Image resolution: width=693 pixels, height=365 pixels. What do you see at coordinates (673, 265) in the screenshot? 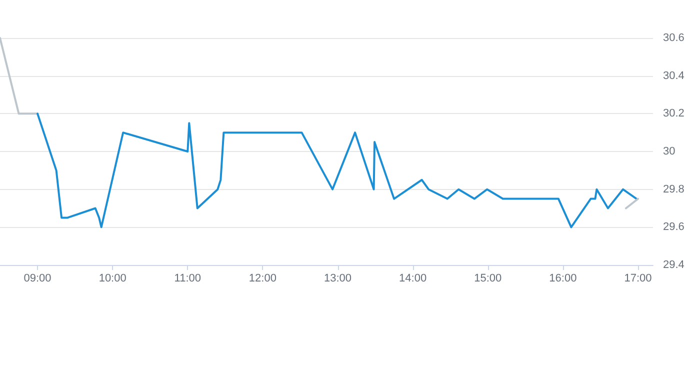
I see `y-tick-label: 29.4` at bounding box center [673, 265].